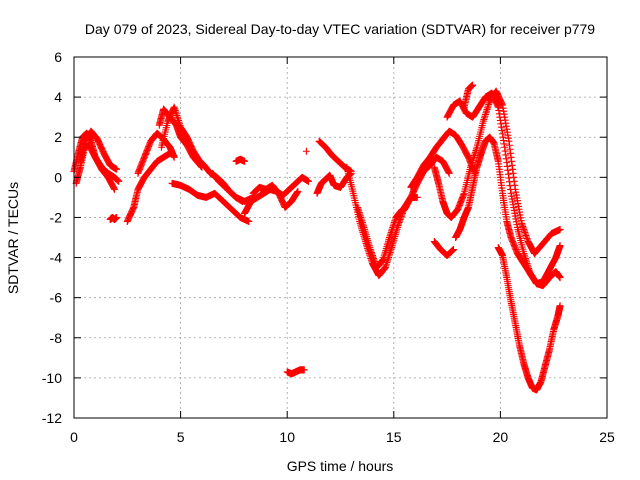  What do you see at coordinates (56, 338) in the screenshot?
I see `y-tick-label: -8` at bounding box center [56, 338].